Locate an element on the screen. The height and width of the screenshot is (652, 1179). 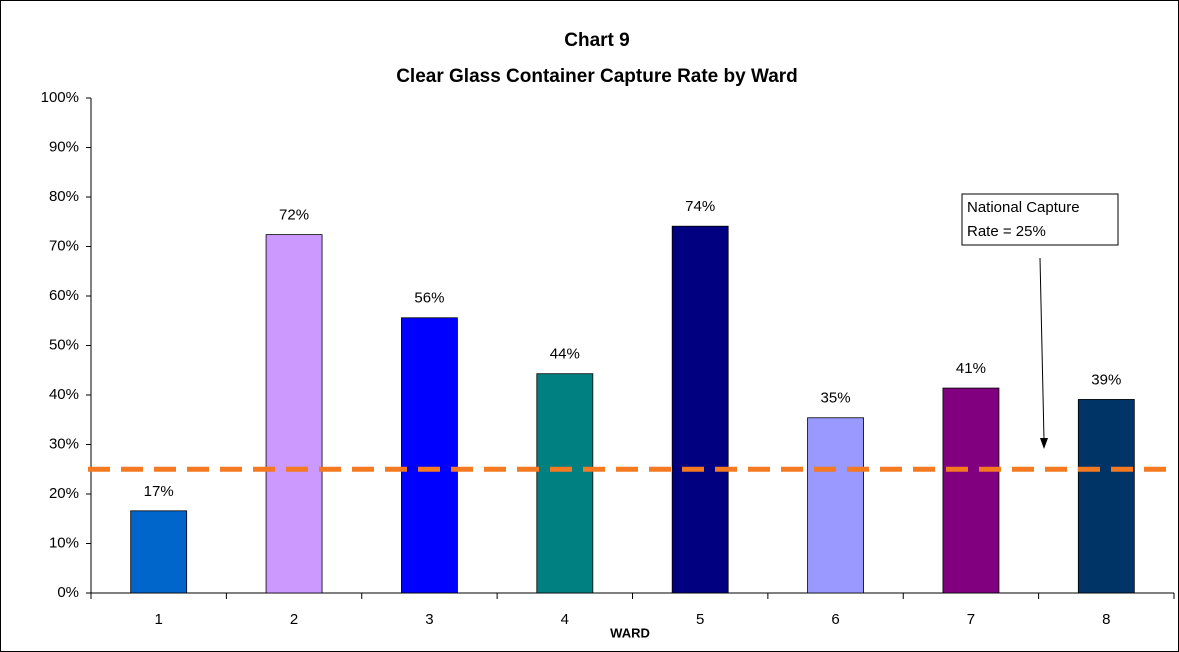
data-label: 39% is located at coordinates (1106, 379).